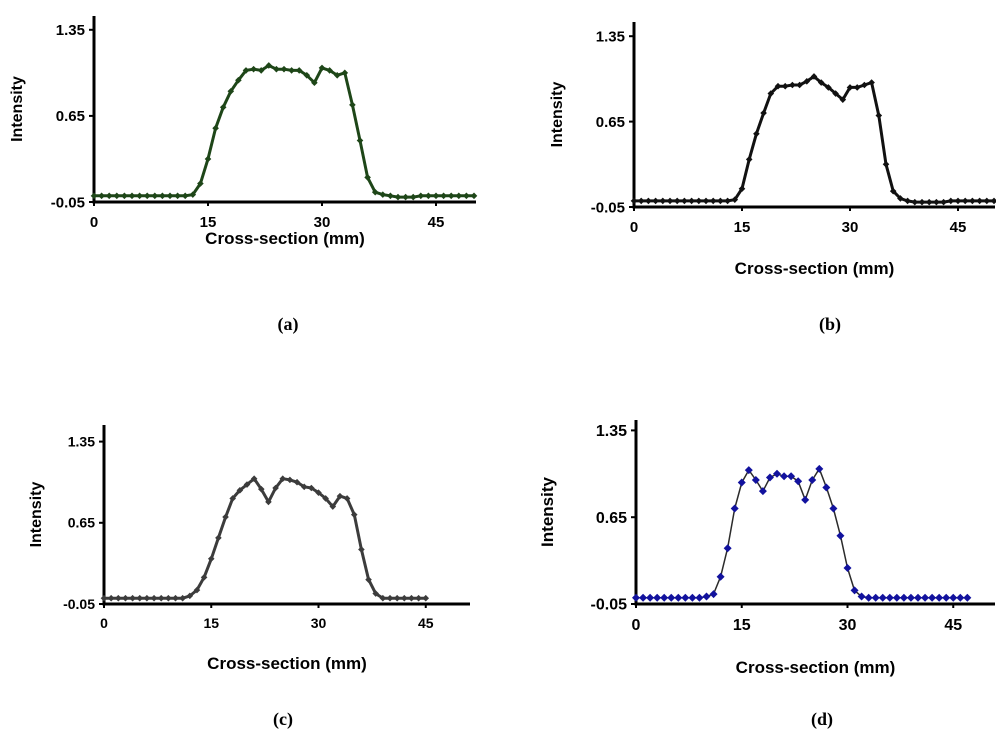  What do you see at coordinates (288, 324) in the screenshot?
I see `panel-label-a: (a)` at bounding box center [288, 324].